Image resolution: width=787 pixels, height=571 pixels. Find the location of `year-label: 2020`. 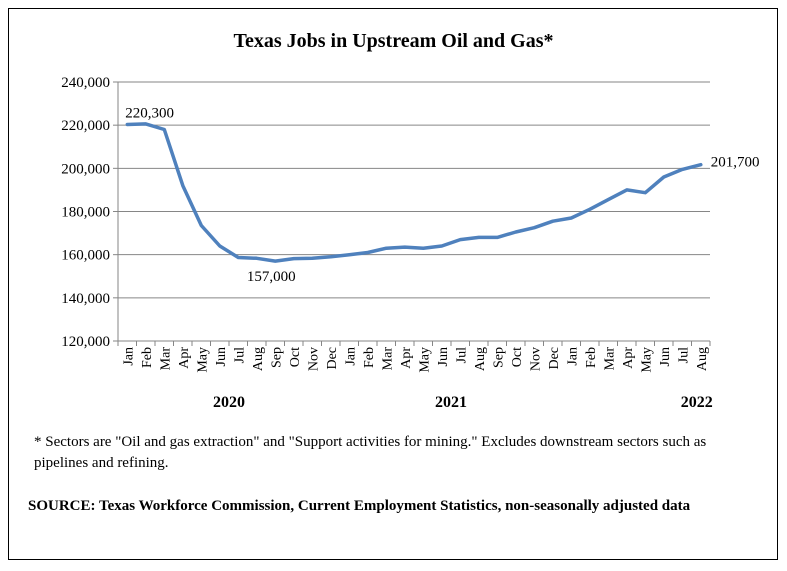

year-label: 2020 is located at coordinates (229, 402).